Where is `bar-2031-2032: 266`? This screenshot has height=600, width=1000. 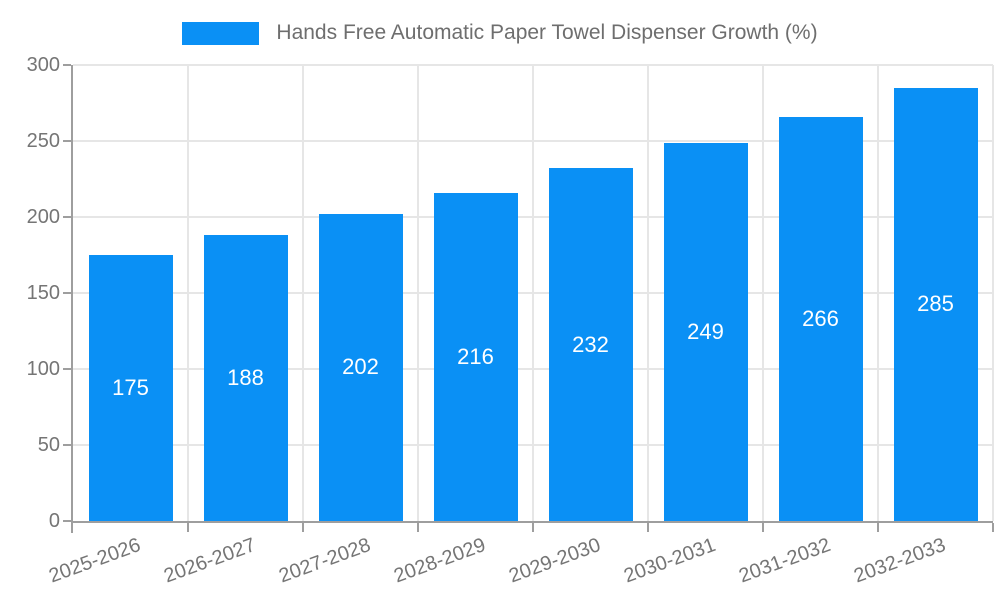 bar-2031-2032: 266 is located at coordinates (820, 318).